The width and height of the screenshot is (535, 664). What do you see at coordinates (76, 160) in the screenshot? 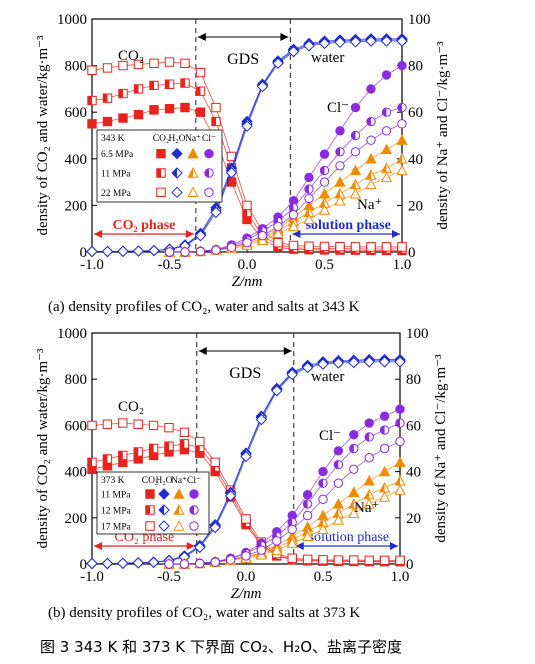
I see `y-tick-label-left: 400` at bounding box center [76, 160].